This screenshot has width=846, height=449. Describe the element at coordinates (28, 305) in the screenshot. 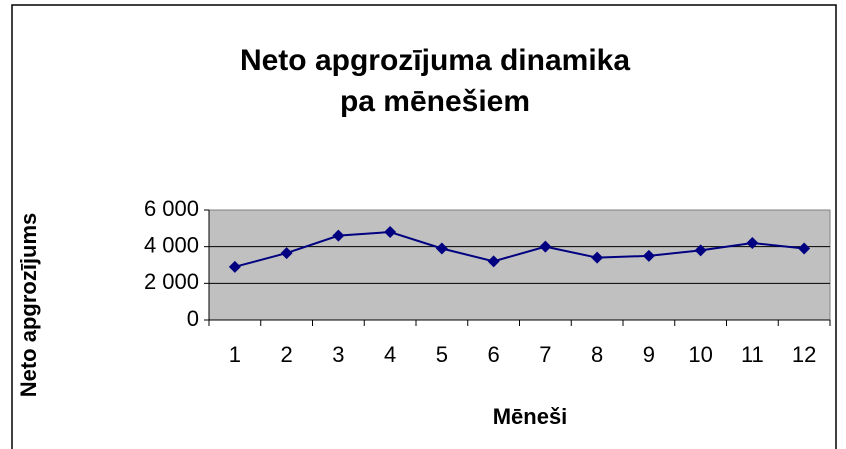

I see `y-axis-title: Neto apgrozījums` at that location.